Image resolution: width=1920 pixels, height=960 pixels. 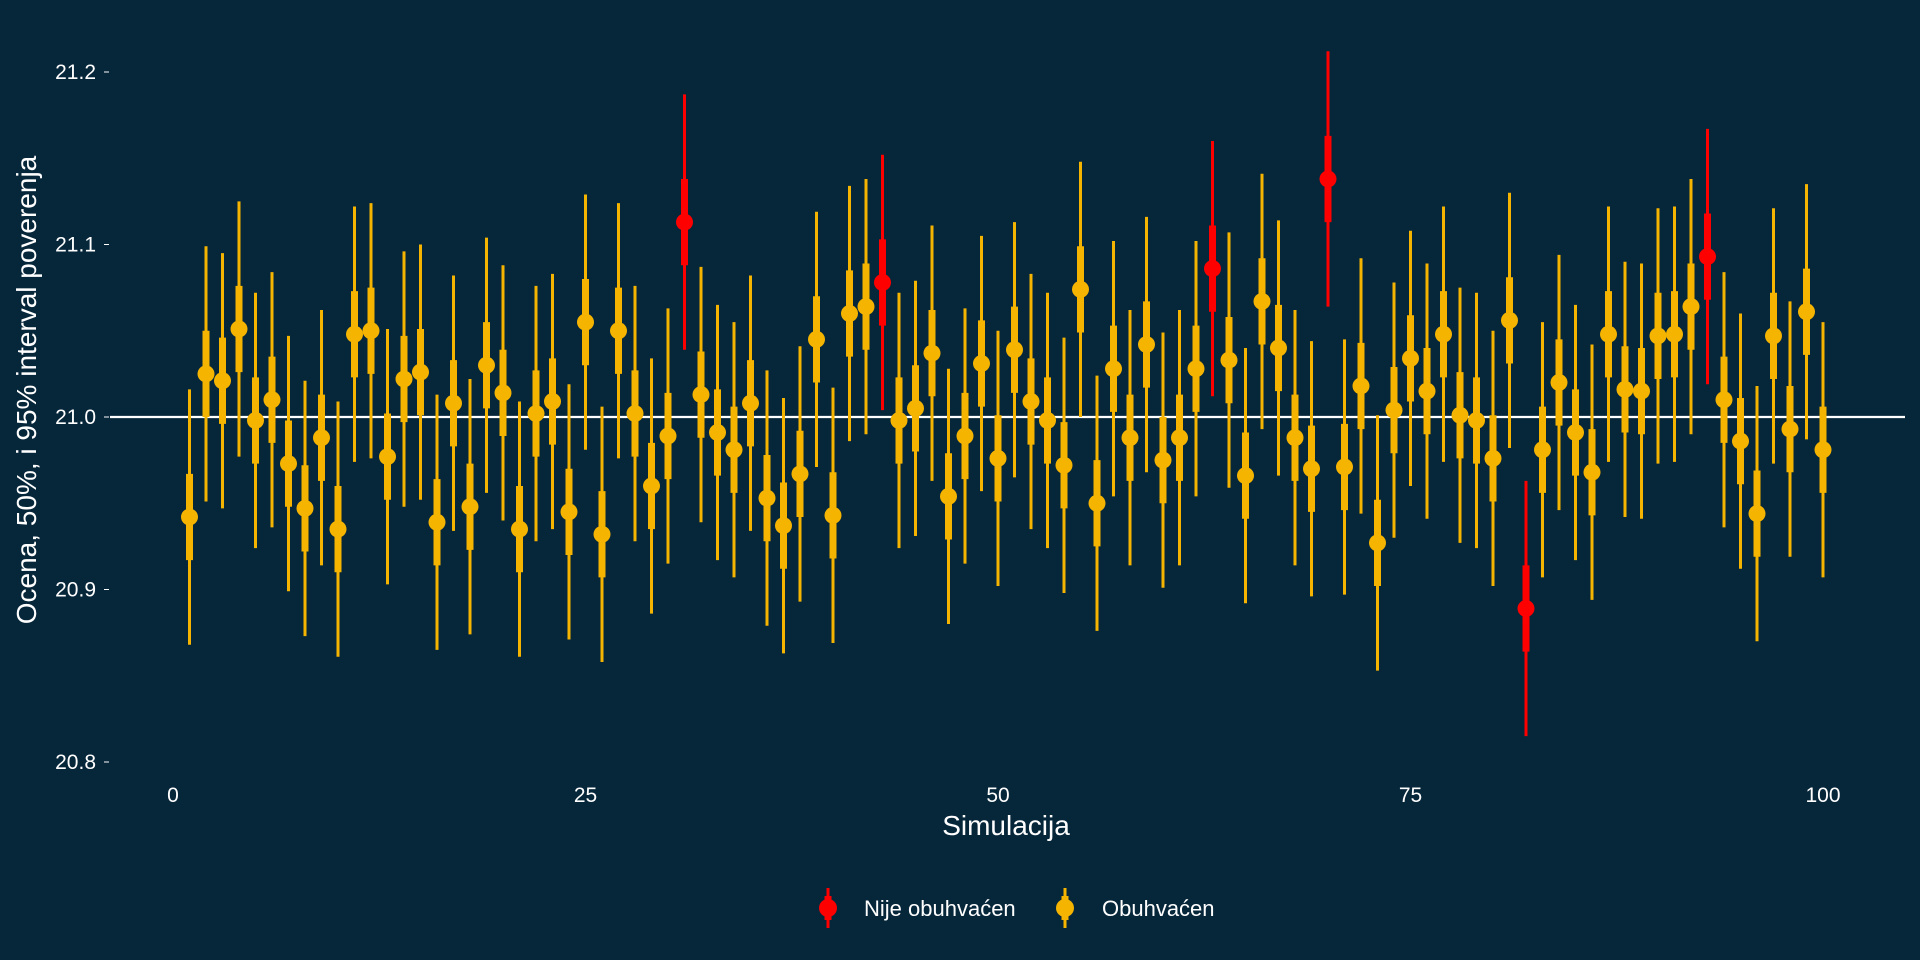 What do you see at coordinates (75, 762) in the screenshot?
I see `y-tick-label: 20.8` at bounding box center [75, 762].